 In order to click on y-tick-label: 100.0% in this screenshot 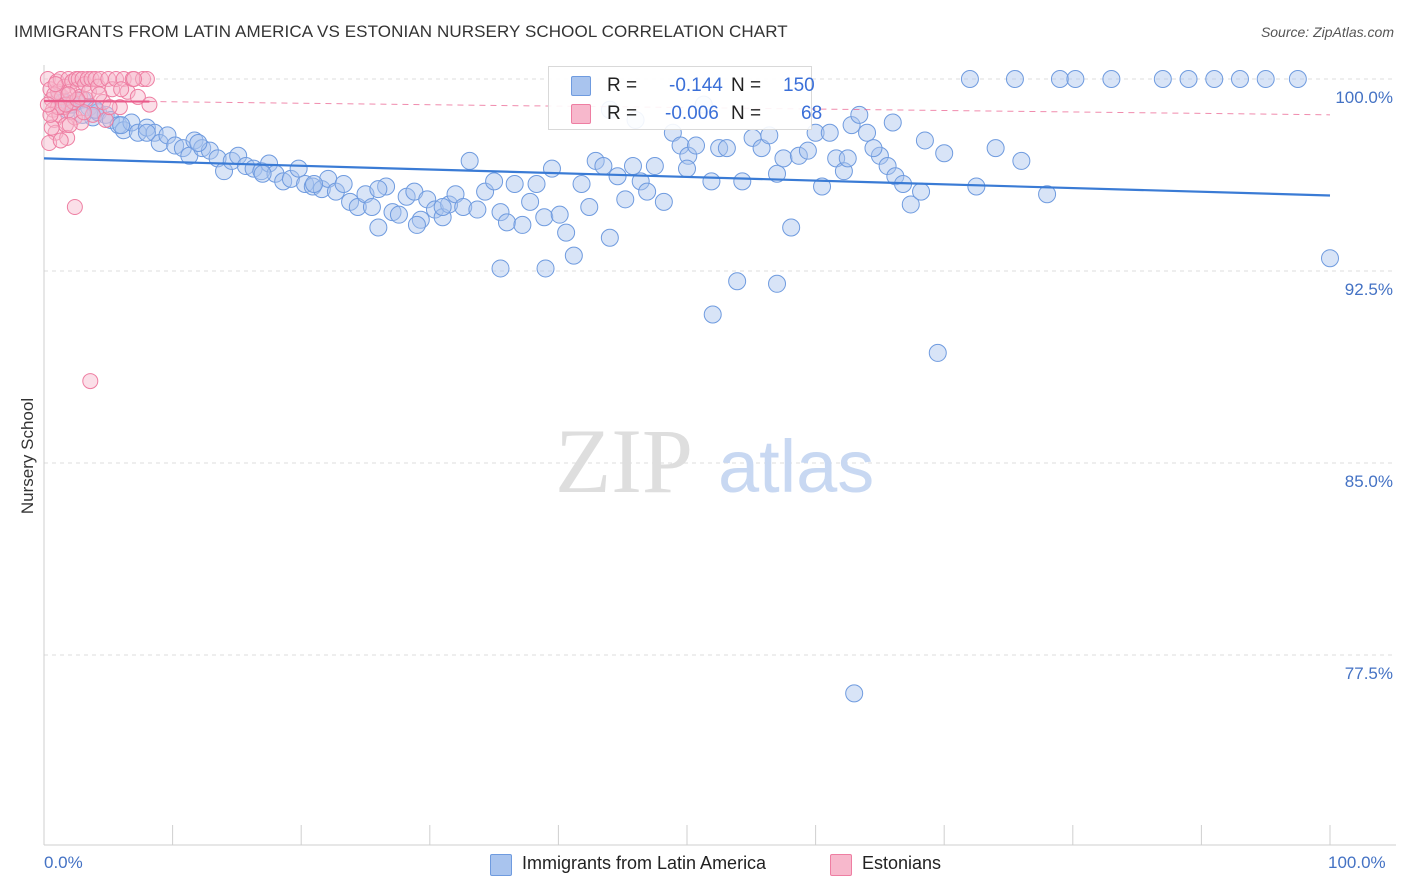, I will do `click(1364, 97)`.